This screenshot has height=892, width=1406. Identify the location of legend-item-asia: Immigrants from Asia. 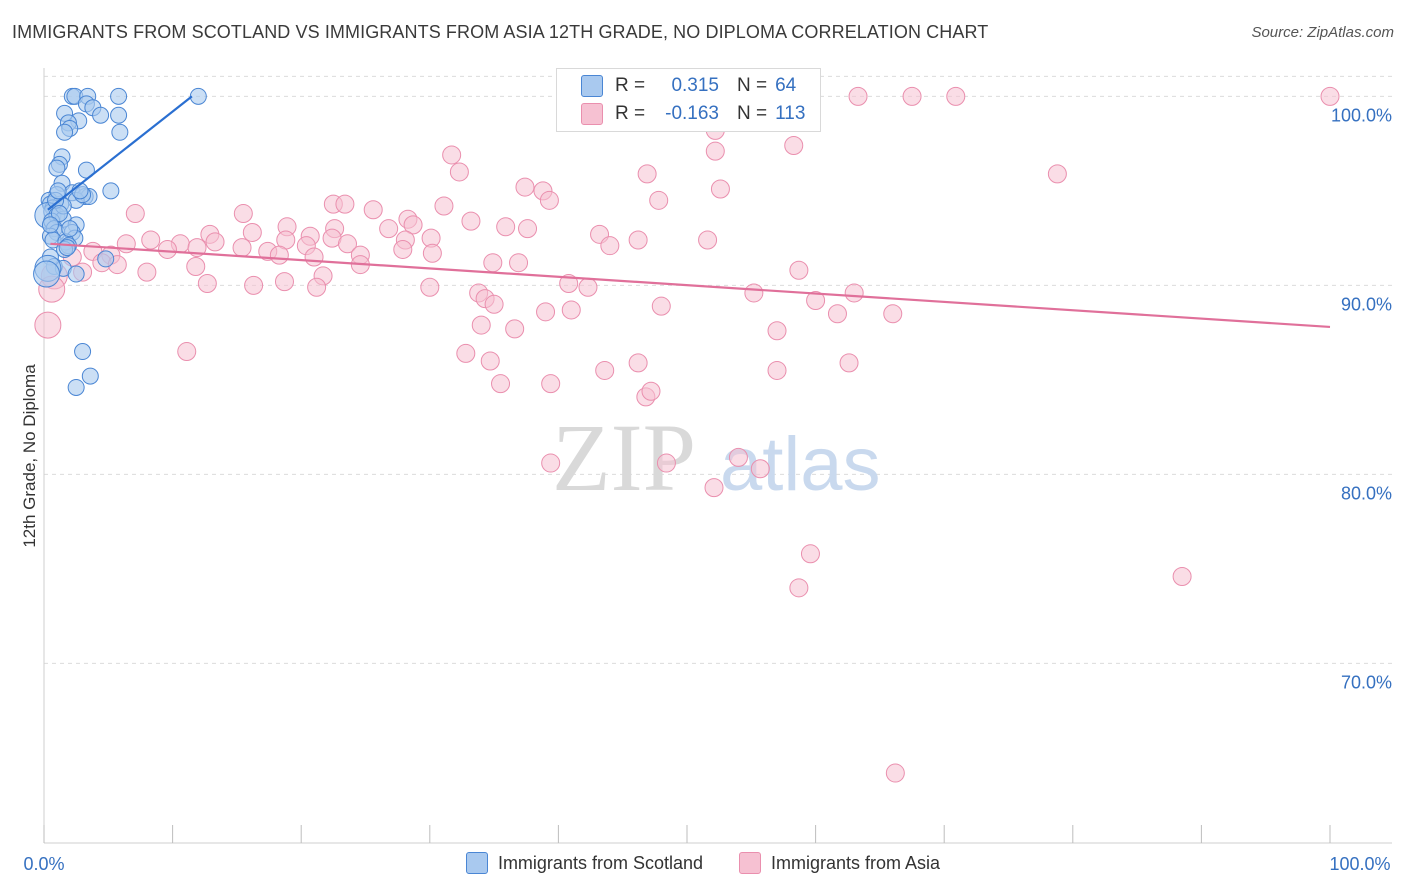
(839, 863).